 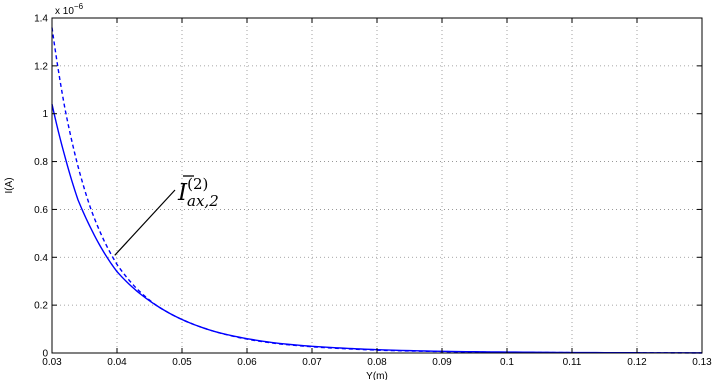 What do you see at coordinates (572, 362) in the screenshot?
I see `x-tick-label: 0.11` at bounding box center [572, 362].